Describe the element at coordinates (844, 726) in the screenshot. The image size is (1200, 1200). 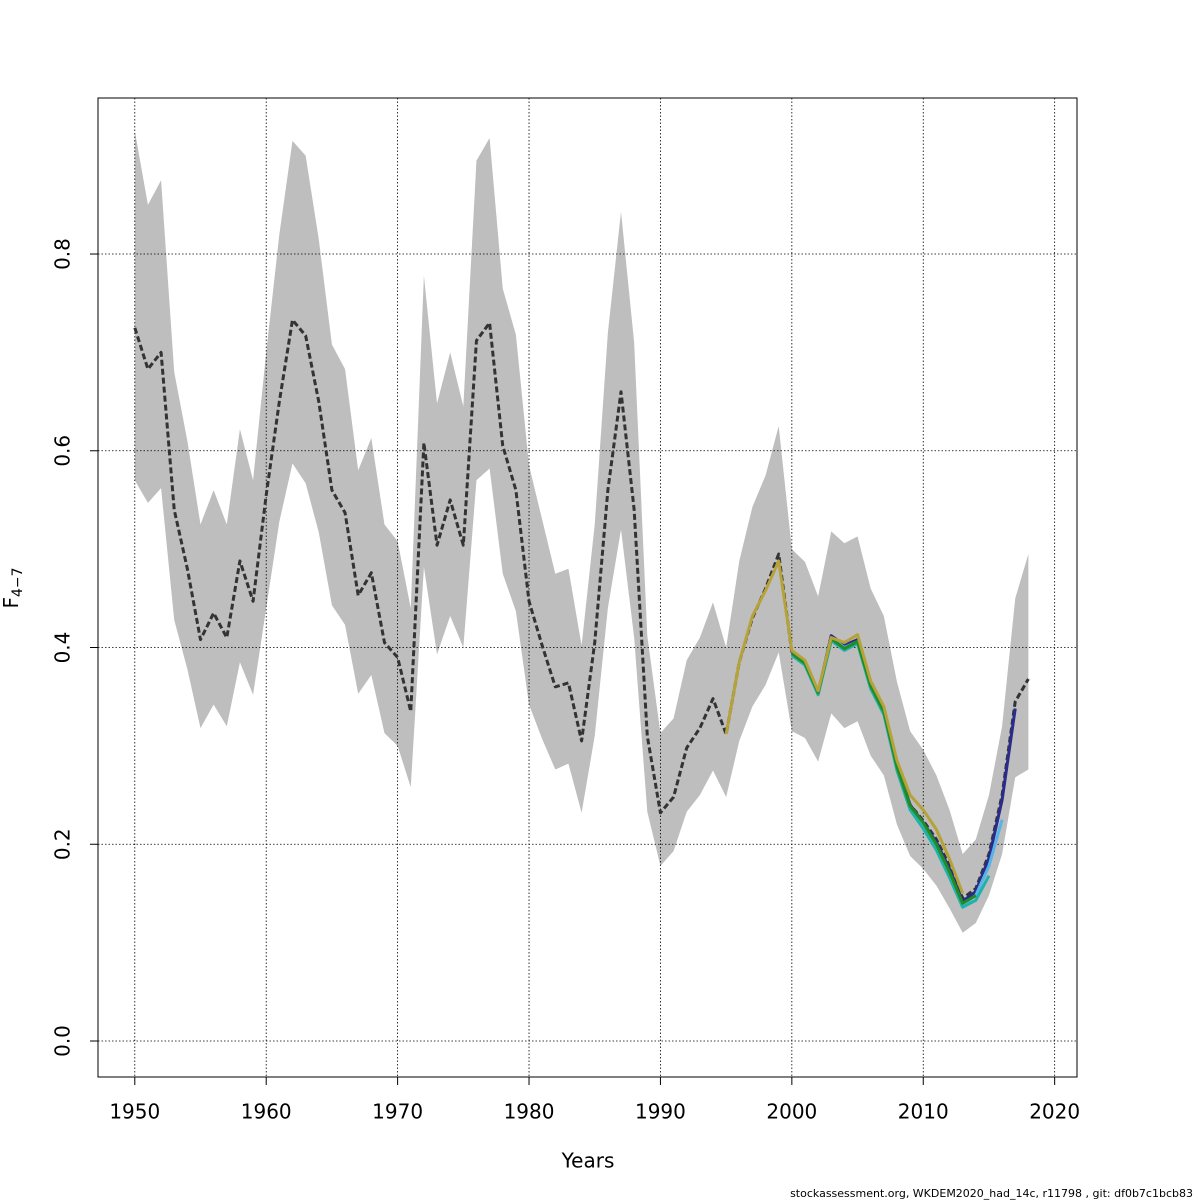
I see `series-line` at that location.